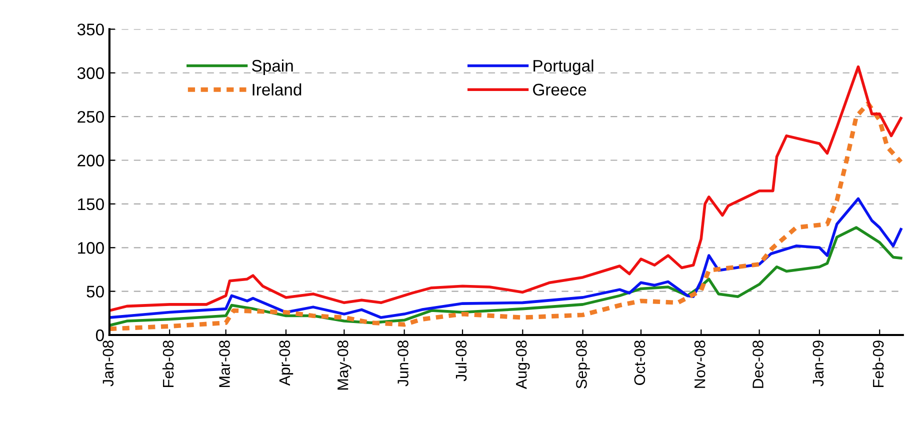  What do you see at coordinates (564, 67) in the screenshot?
I see `legend-label: Portugal` at bounding box center [564, 67].